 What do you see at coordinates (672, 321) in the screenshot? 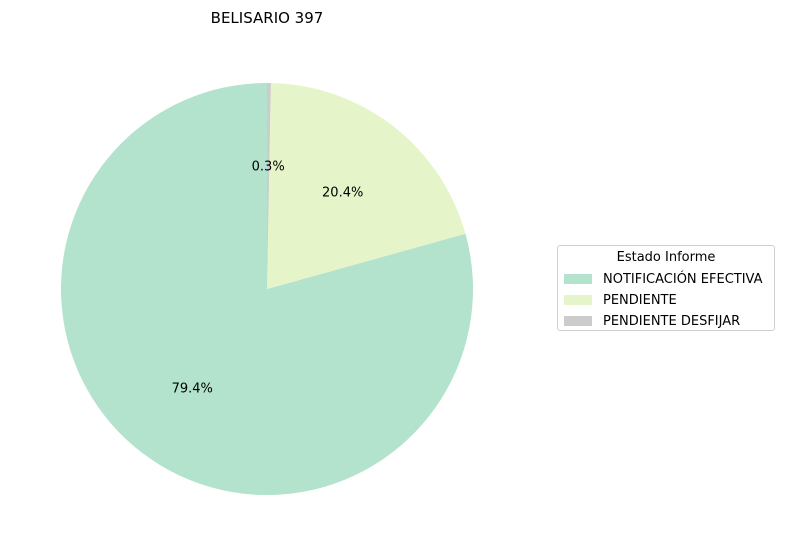
I see `legend-label: PENDIENTE DESFIJAR` at bounding box center [672, 321].